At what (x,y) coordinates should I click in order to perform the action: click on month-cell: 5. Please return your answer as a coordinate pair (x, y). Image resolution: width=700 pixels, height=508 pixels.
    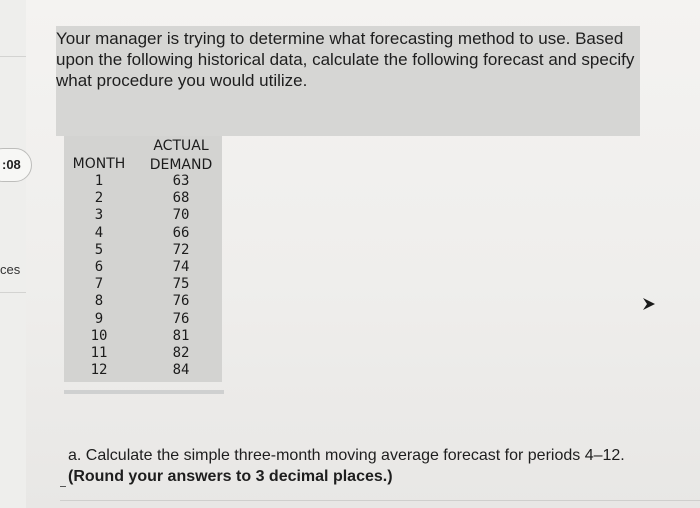
    Looking at the image, I should click on (99, 249).